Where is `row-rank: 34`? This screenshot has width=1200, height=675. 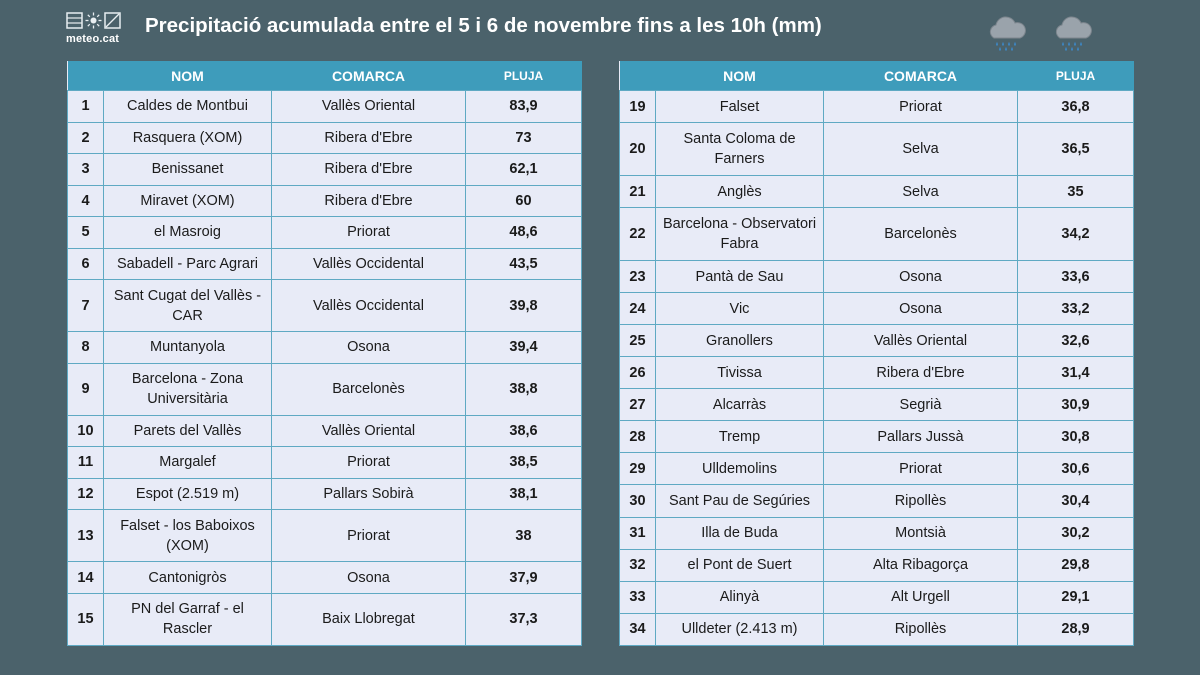
row-rank: 34 is located at coordinates (637, 629).